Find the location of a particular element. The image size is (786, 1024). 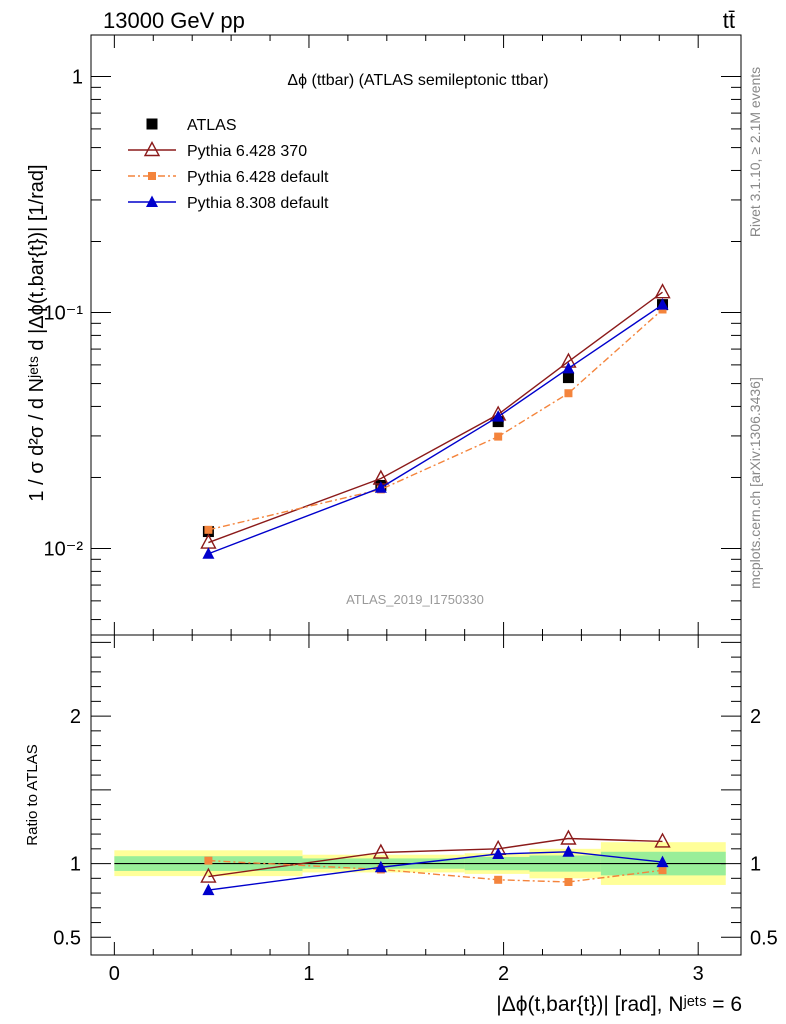

legend-entry: ATLAS is located at coordinates (191, 125).